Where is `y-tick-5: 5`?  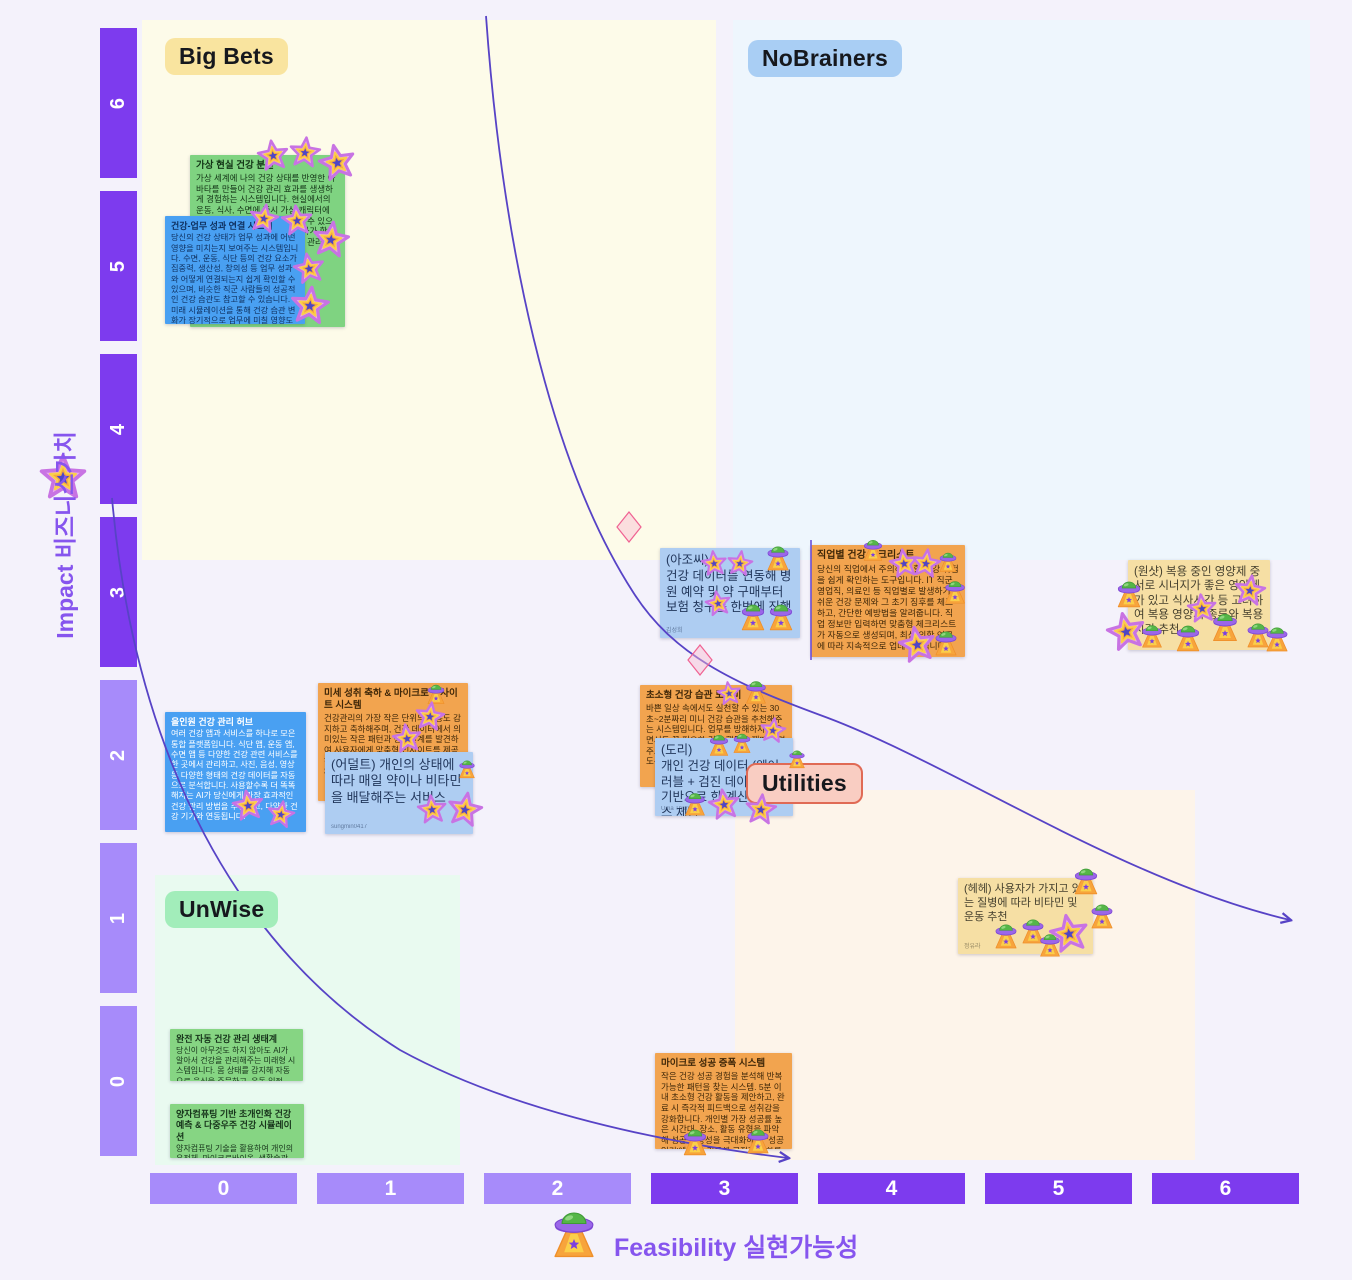
y-tick-5: 5 is located at coordinates (118, 266).